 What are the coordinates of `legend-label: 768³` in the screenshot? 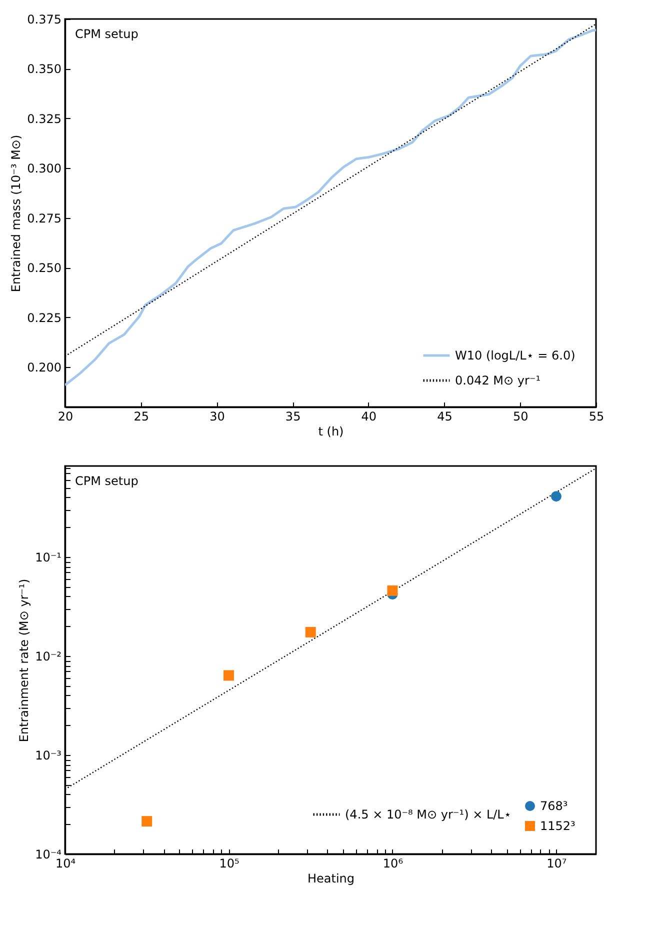 It's located at (554, 806).